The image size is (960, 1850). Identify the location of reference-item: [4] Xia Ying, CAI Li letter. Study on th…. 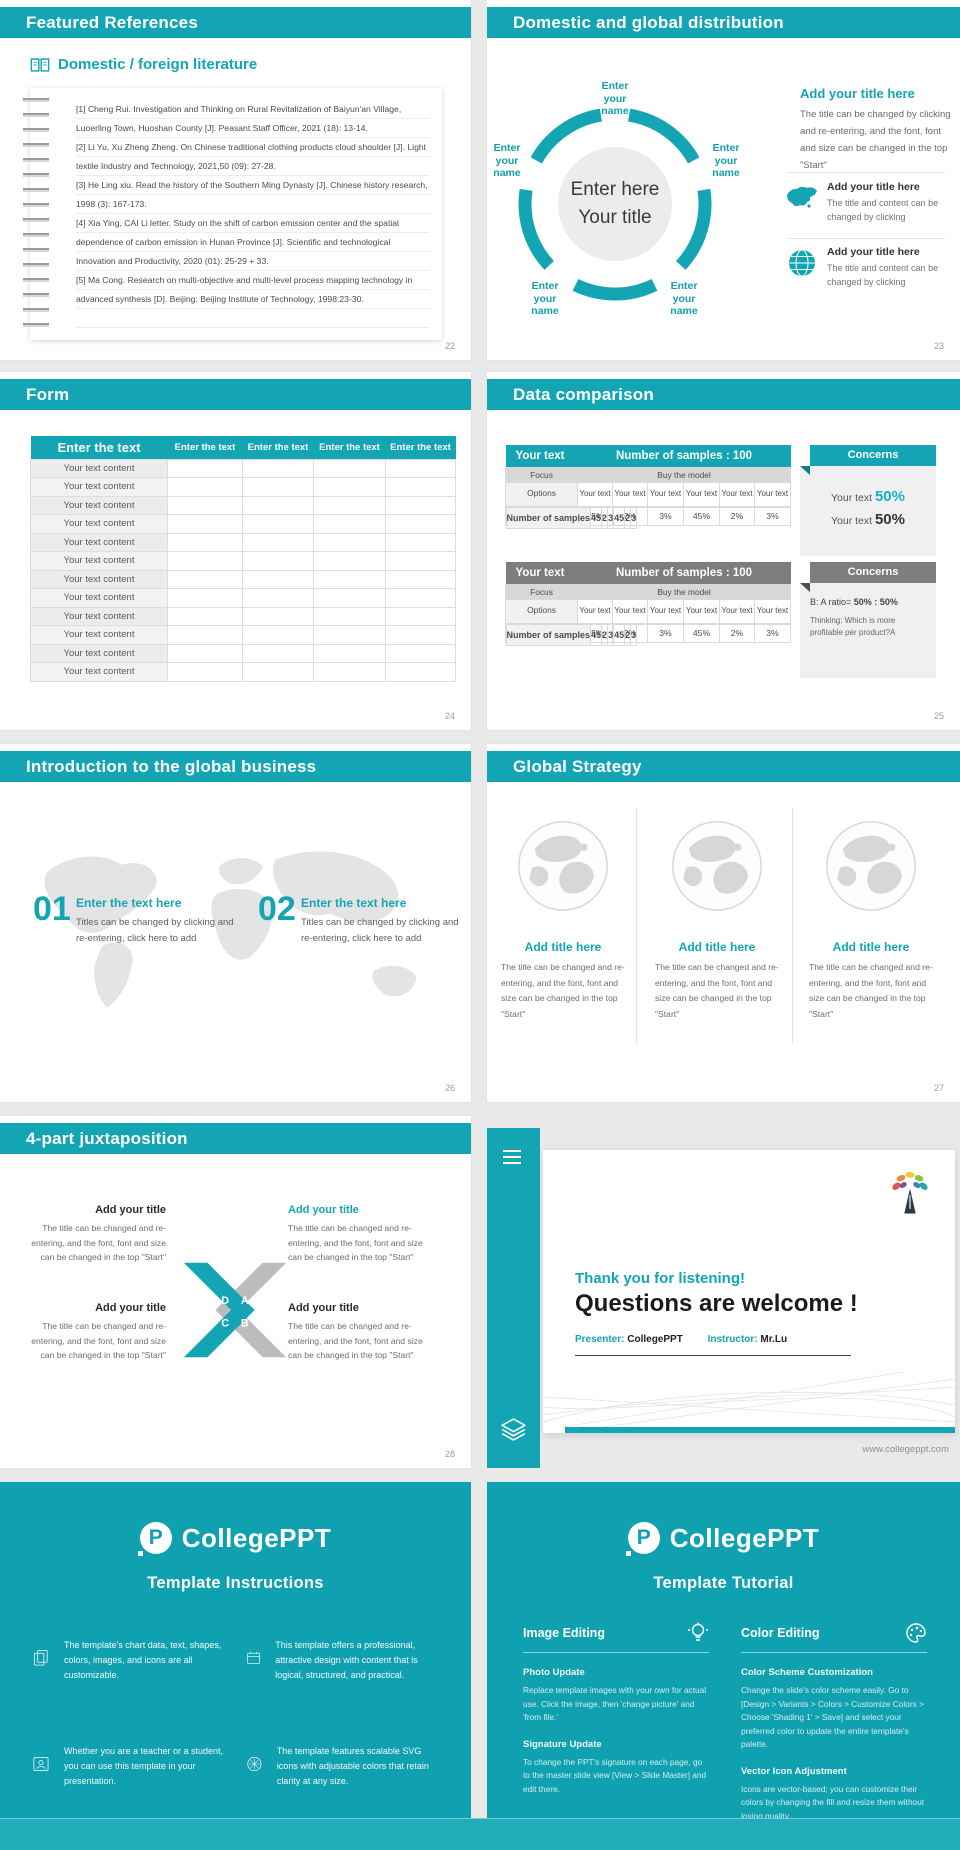
(237, 242).